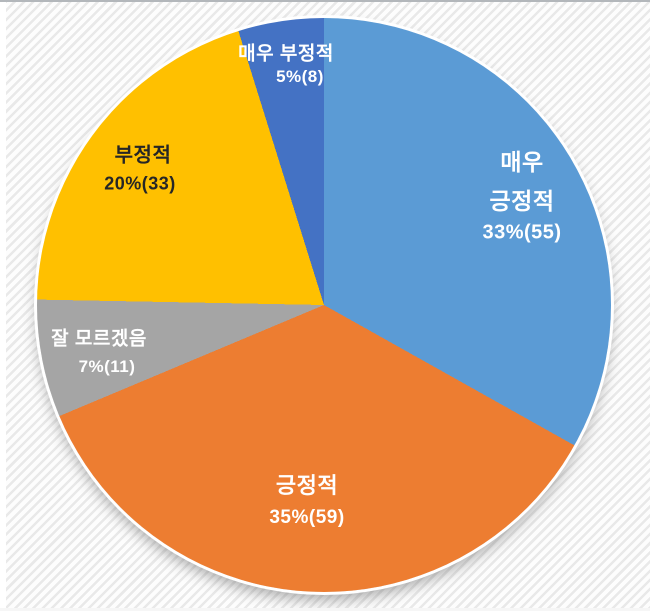  Describe the element at coordinates (140, 183) in the screenshot. I see `slice-label-negative-value: 20%(33)` at that location.